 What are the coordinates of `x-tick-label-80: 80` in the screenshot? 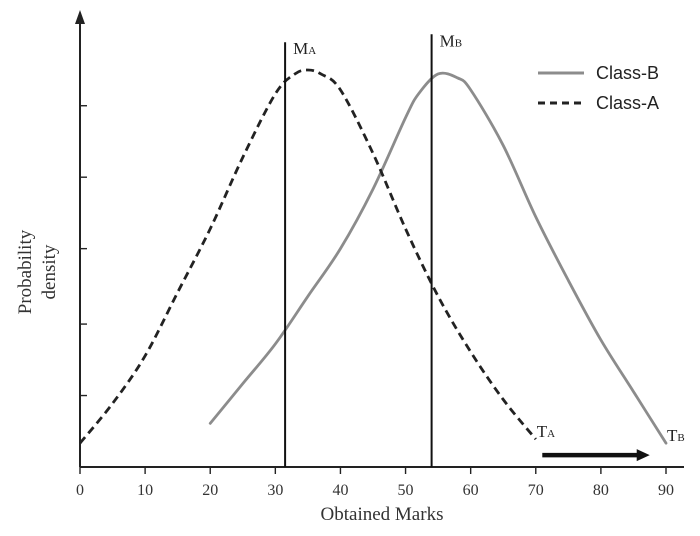 It's located at (601, 490).